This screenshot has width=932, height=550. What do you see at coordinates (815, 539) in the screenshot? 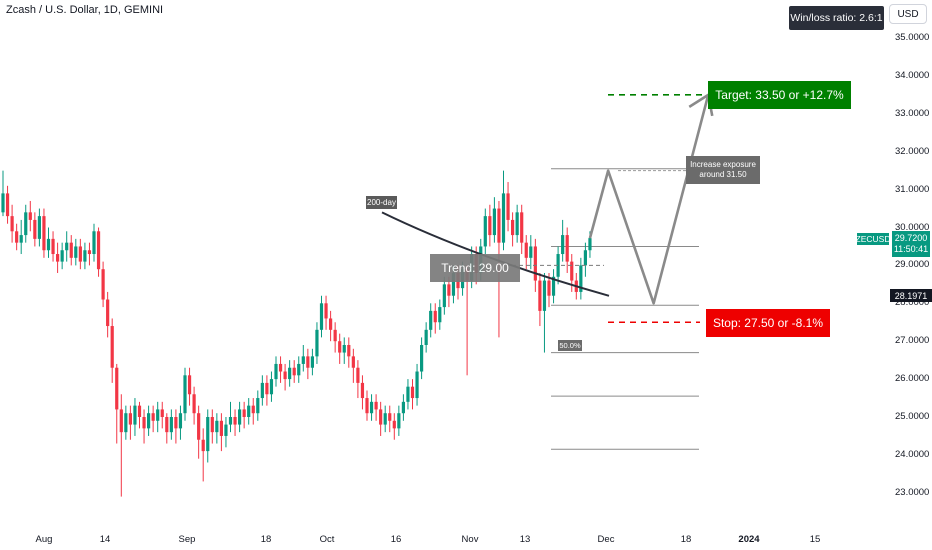
I see `time-tick-label: 15` at bounding box center [815, 539].